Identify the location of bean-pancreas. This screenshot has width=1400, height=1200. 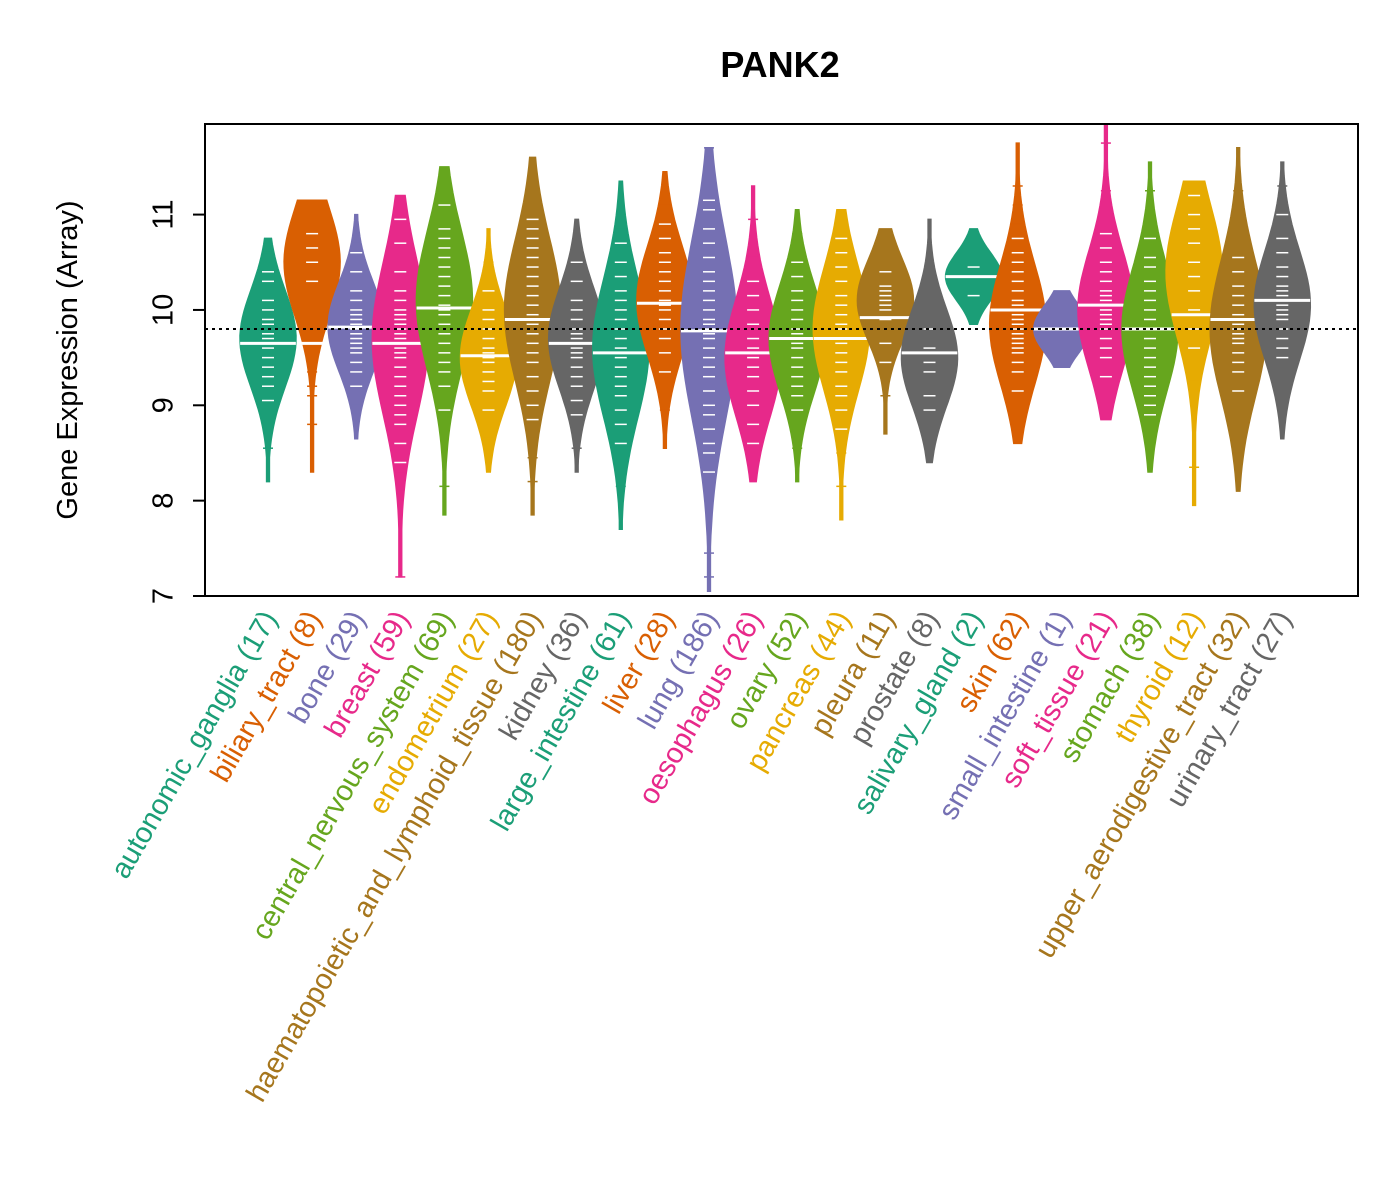
(841, 365).